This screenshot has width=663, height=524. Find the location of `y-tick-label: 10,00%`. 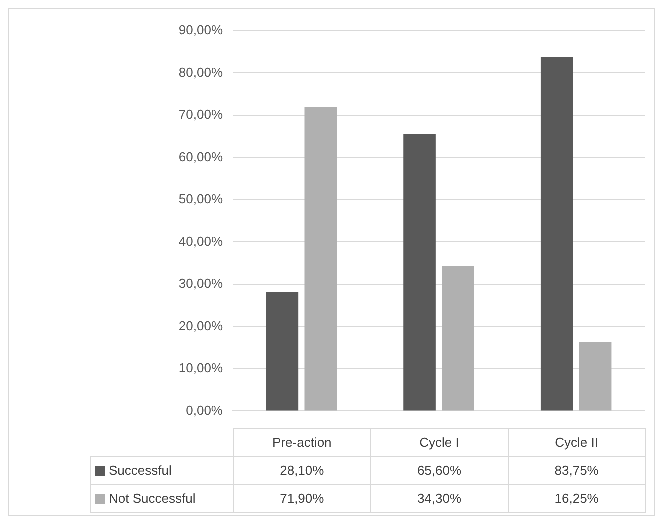

y-tick-label: 10,00% is located at coordinates (201, 368).